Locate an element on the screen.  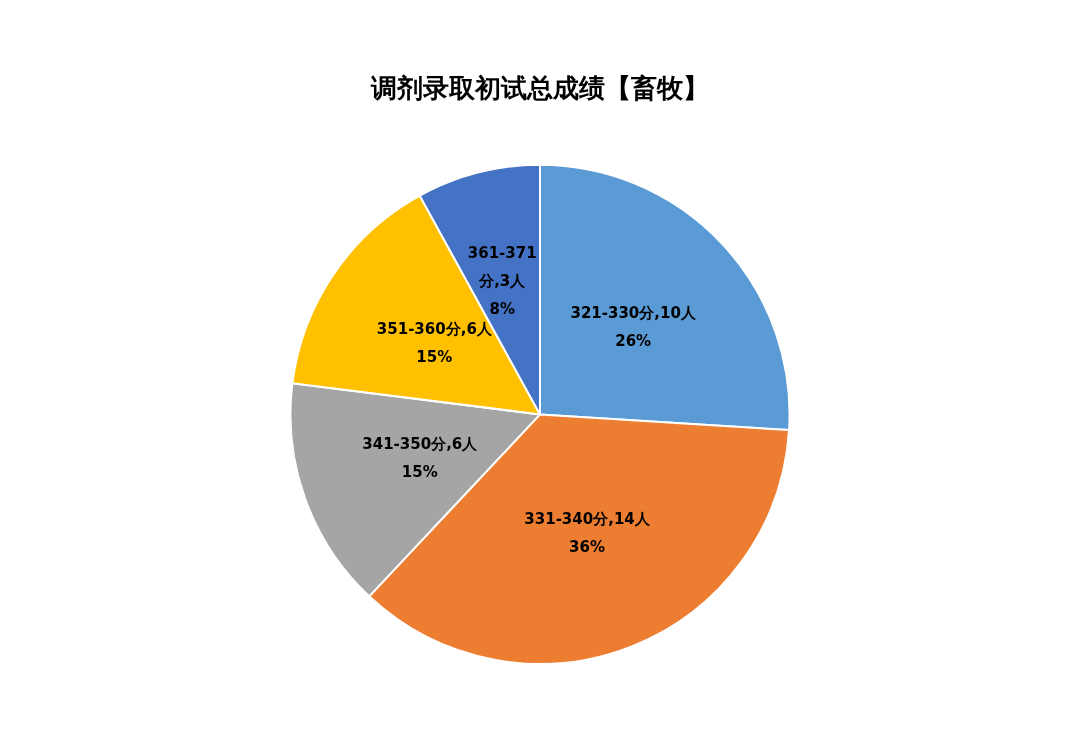
slice-label: 331-340分,14人 is located at coordinates (587, 519).